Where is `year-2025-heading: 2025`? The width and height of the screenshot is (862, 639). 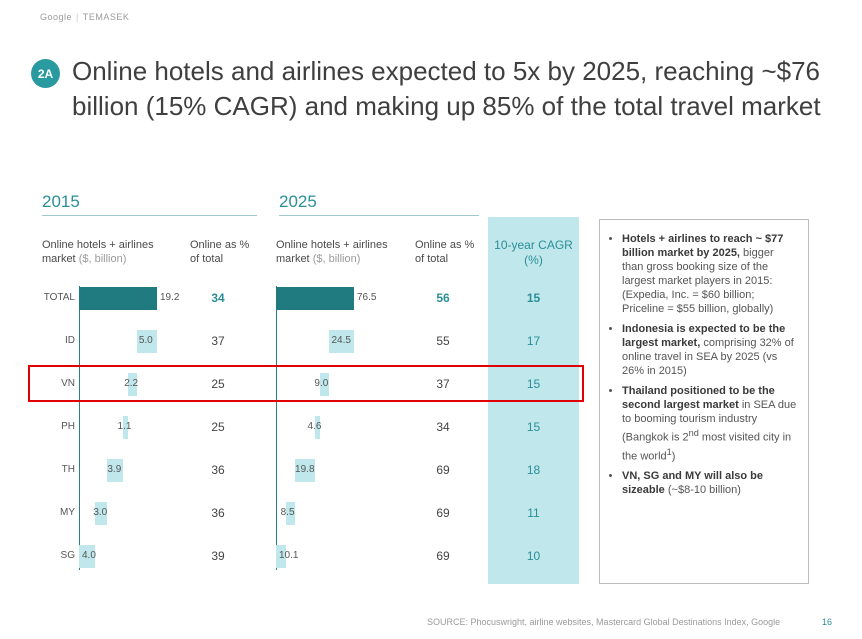 year-2025-heading: 2025 is located at coordinates (298, 201).